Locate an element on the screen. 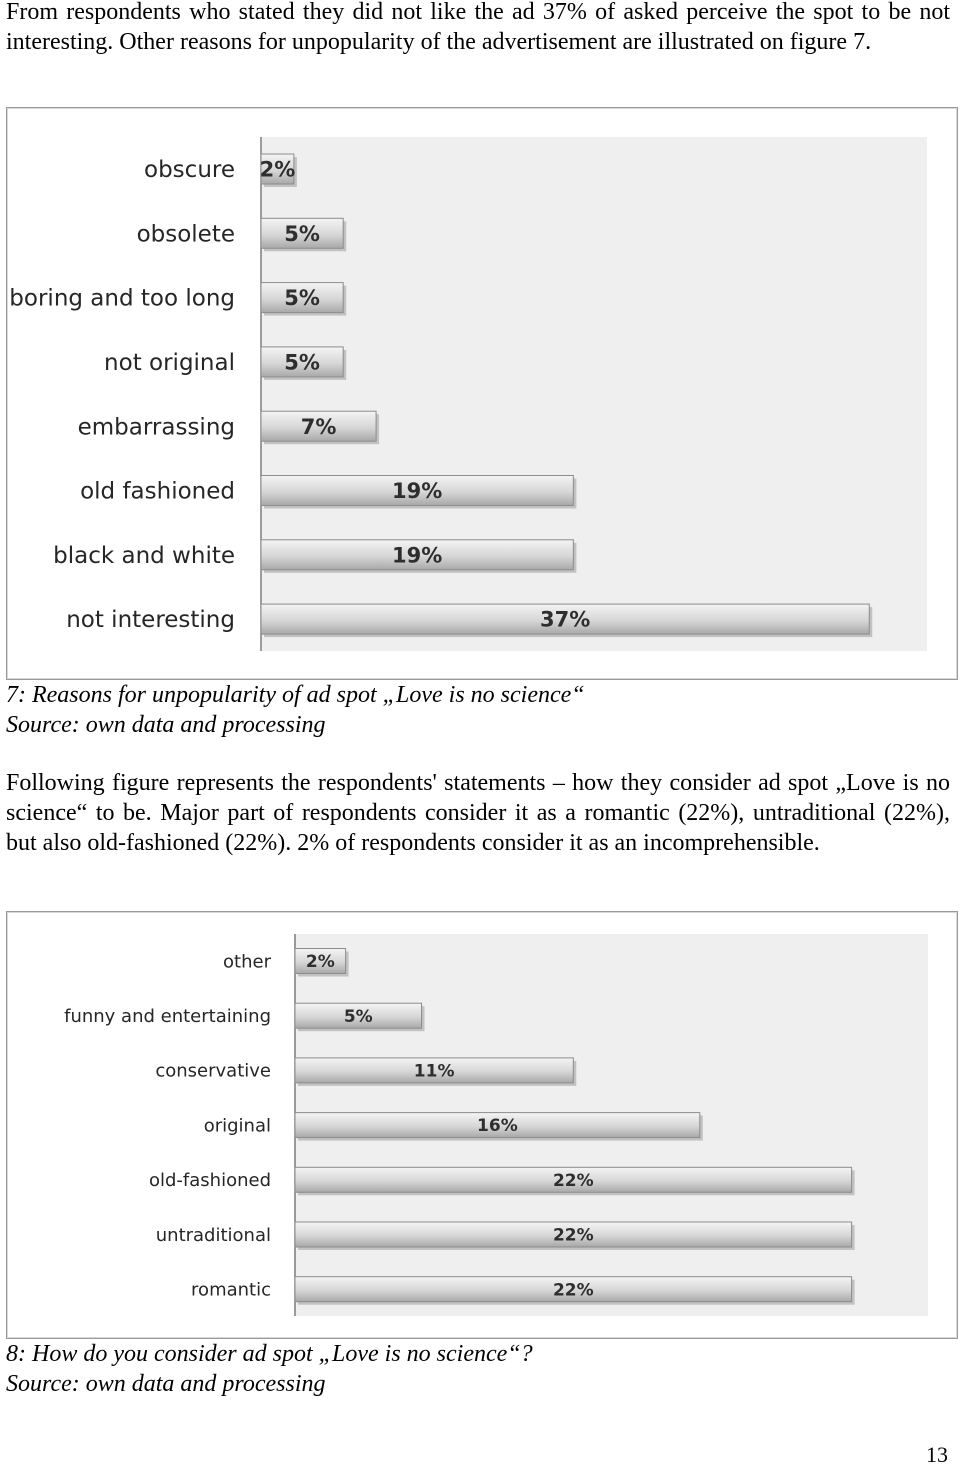 This screenshot has width=960, height=1468. figure-7-source: Source: own data and processing is located at coordinates (166, 725).